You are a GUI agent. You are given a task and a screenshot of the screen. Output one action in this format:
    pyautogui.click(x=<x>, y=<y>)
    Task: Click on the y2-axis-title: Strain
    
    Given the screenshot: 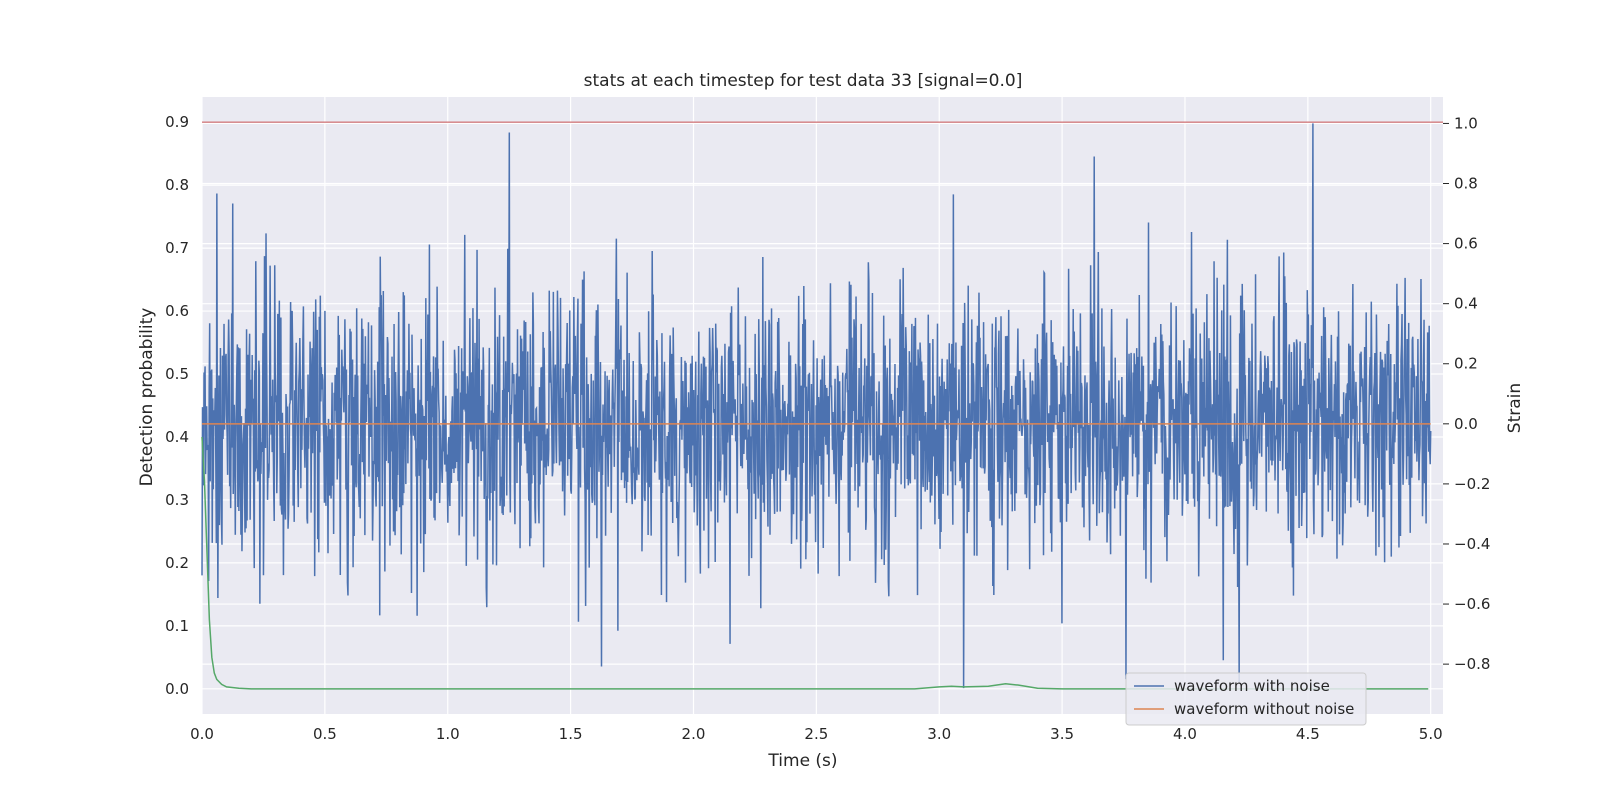 What is the action you would take?
    pyautogui.click(x=1515, y=408)
    